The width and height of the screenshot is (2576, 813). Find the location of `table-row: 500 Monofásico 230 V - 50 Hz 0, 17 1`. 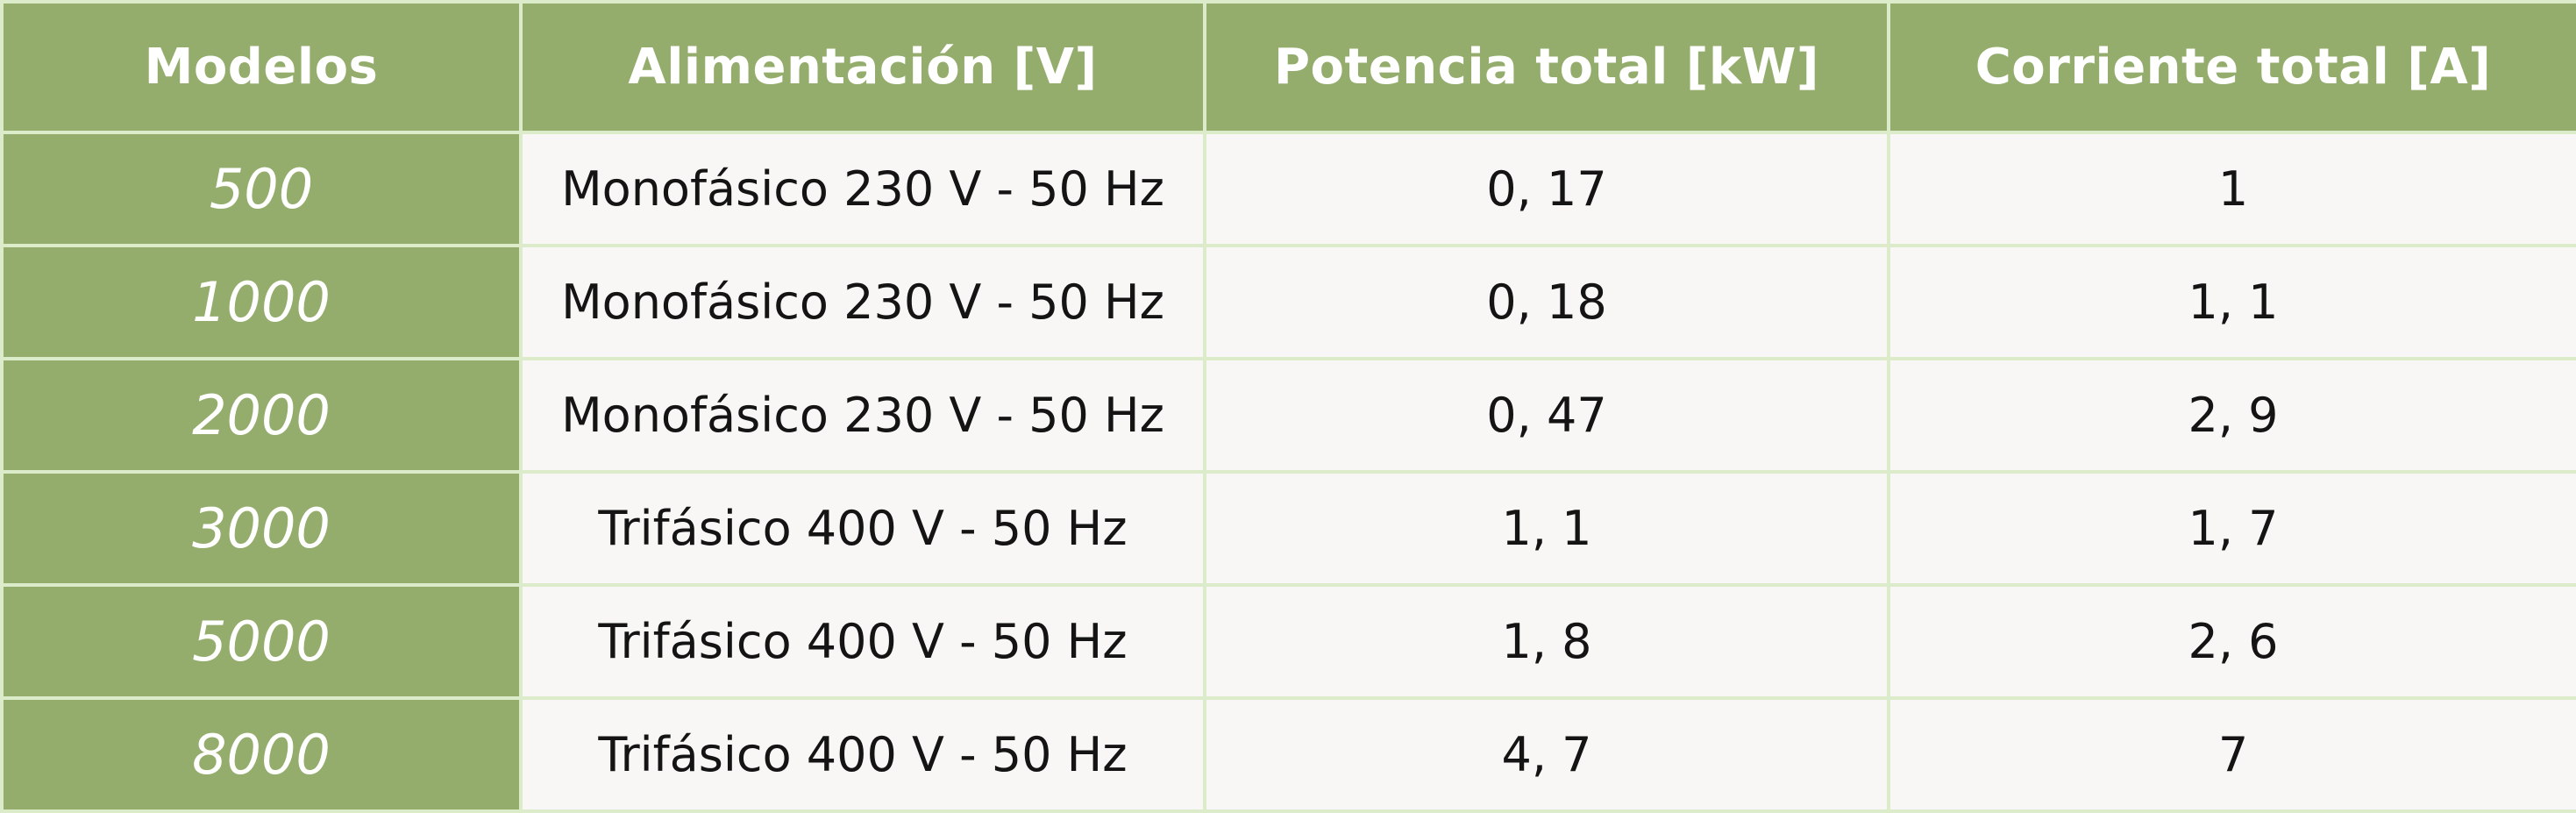

table-row: 500 Monofásico 230 V - 50 Hz 0, 17 1 is located at coordinates (1288, 189).